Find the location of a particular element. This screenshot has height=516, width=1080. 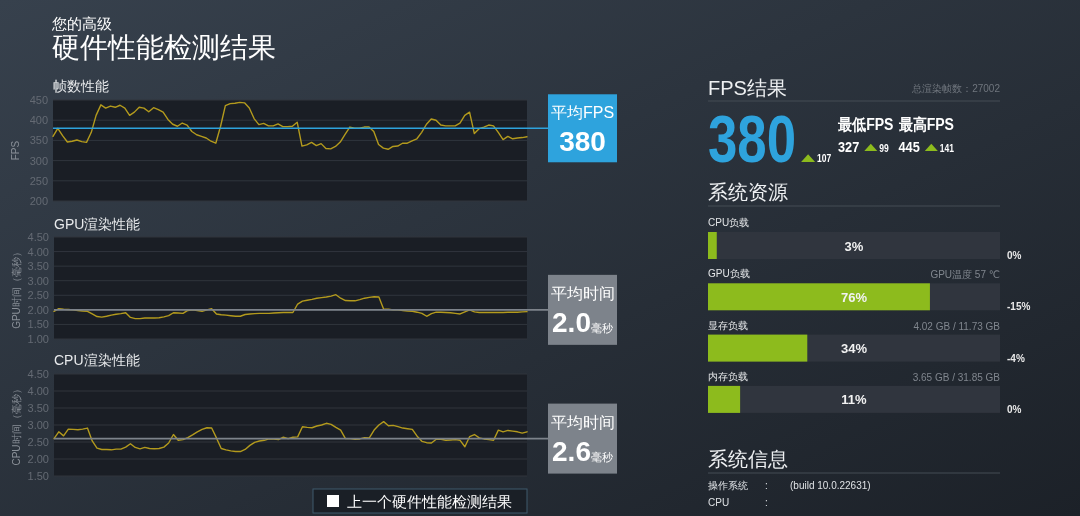

y-tick-label: CPU负载 is located at coordinates (729, 222).